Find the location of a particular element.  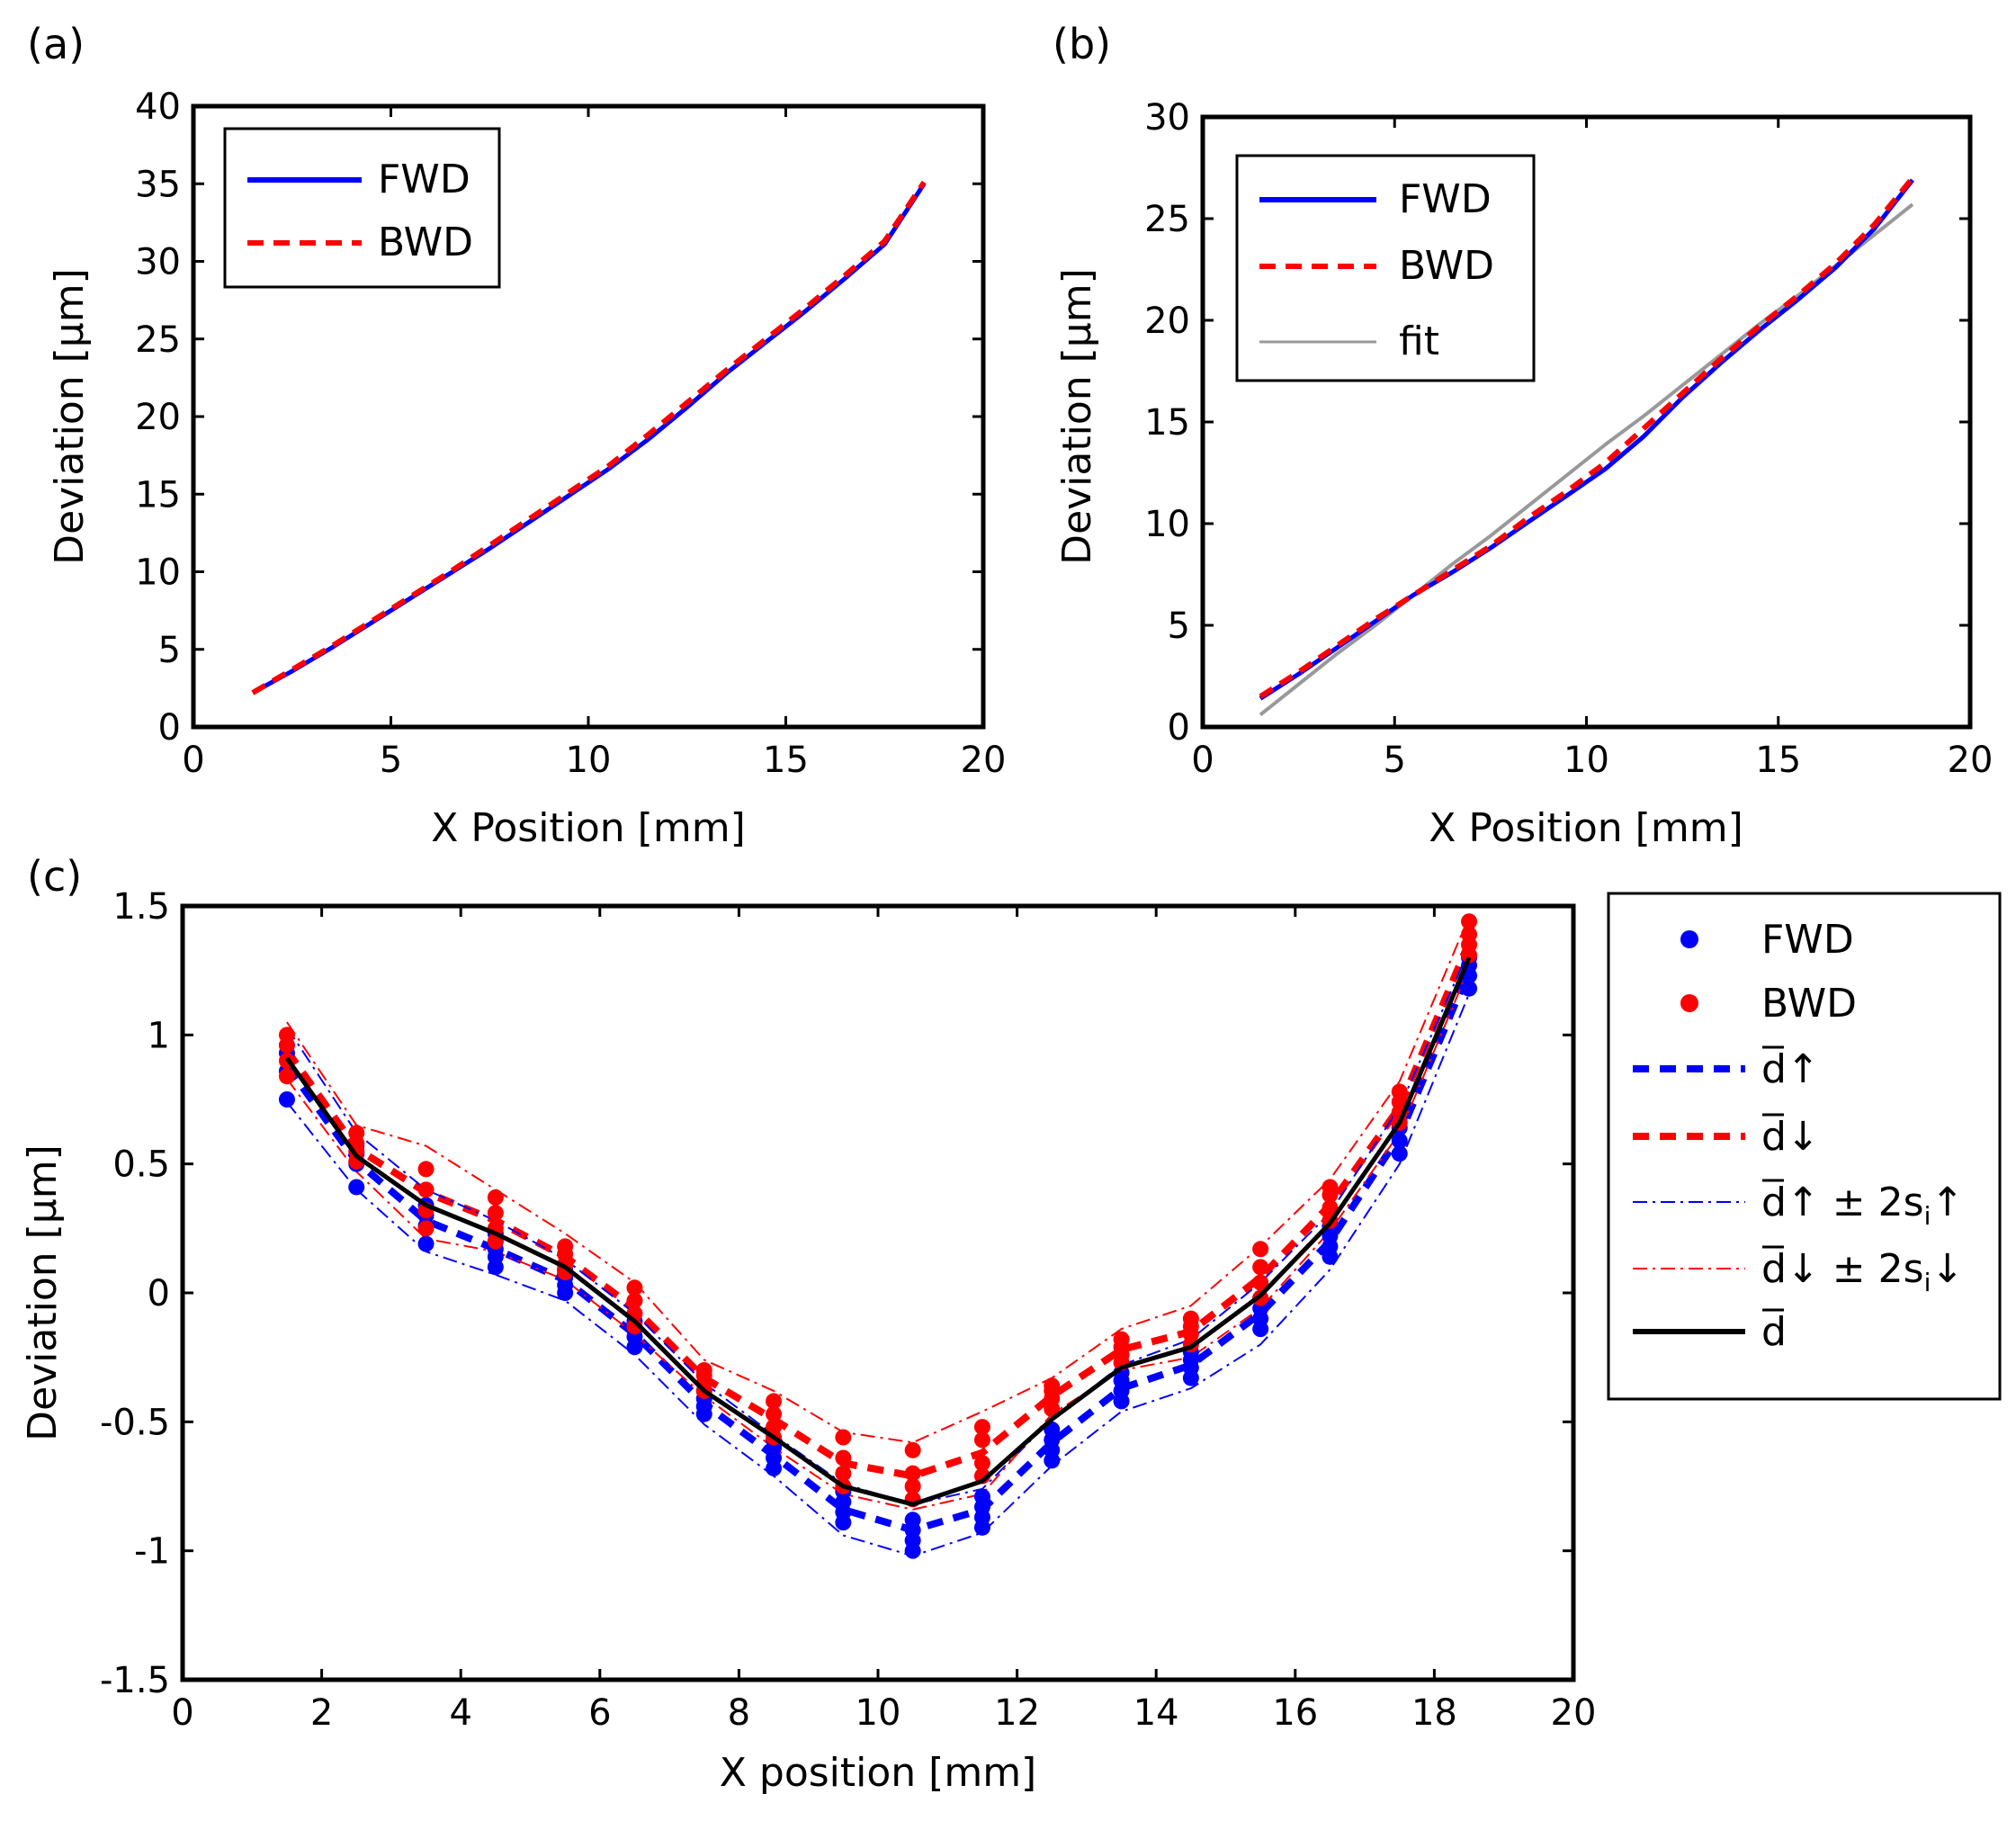

panel-b-label: (b) is located at coordinates (1082, 44).